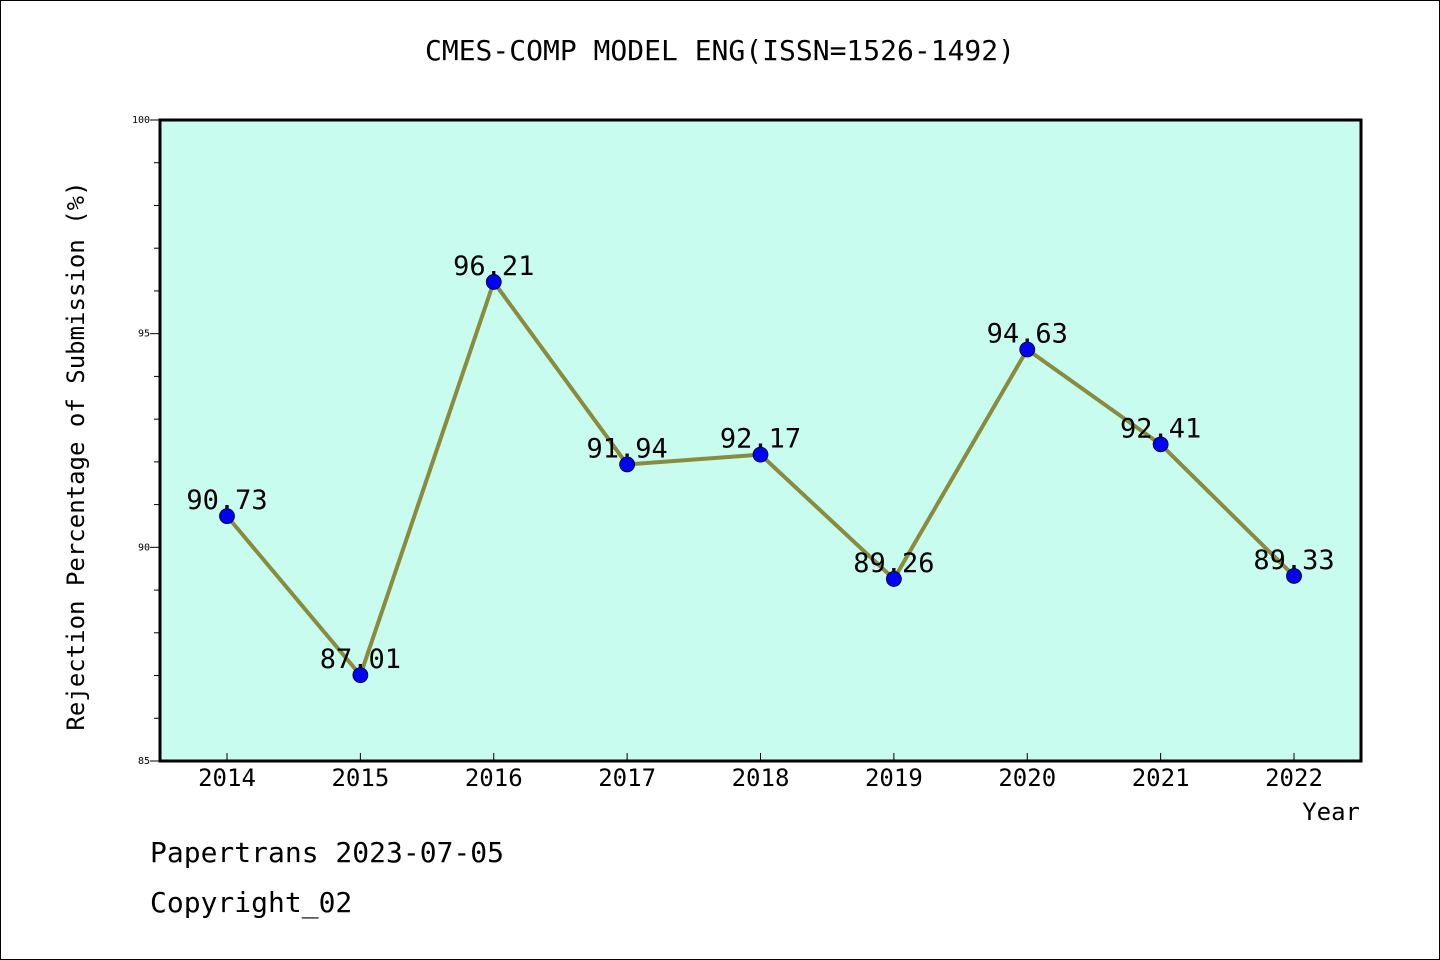  Describe the element at coordinates (719, 50) in the screenshot. I see `chart-title: CMES-COMP MODEL ENG(ISSN=1526-1492)` at that location.